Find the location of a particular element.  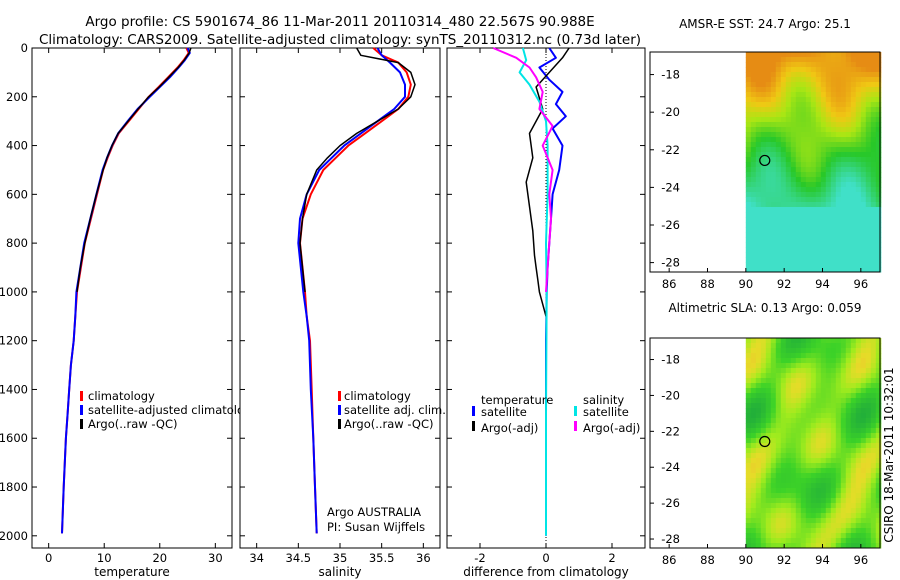

y-tick-label: -20 is located at coordinates (670, 112).